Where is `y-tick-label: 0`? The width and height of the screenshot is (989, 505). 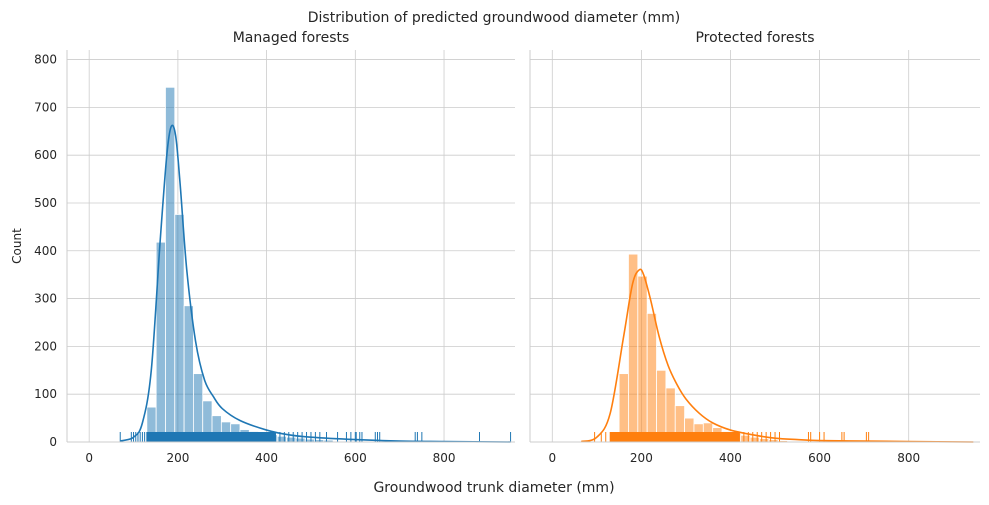
y-tick-label: 0 is located at coordinates (53, 442).